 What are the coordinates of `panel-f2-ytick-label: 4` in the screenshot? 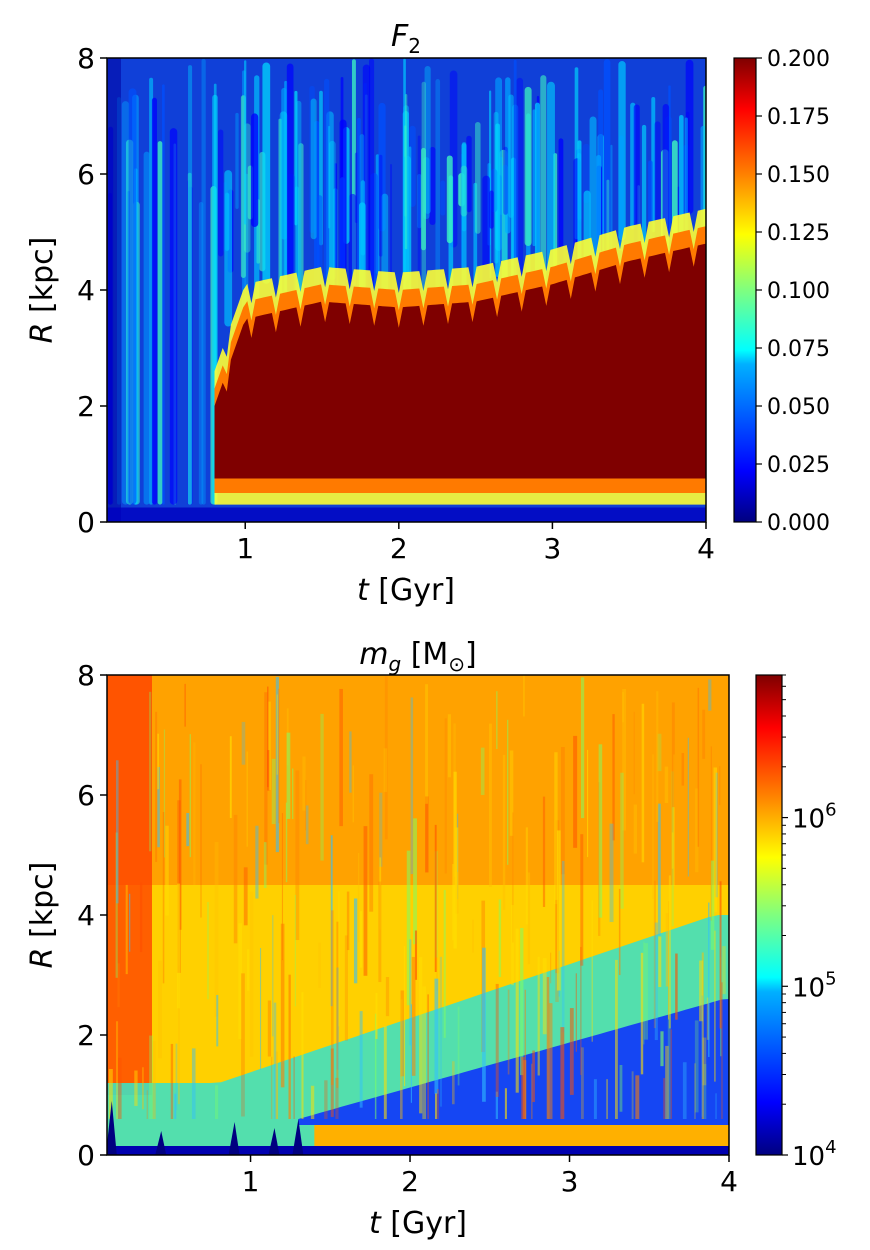 It's located at (86, 290).